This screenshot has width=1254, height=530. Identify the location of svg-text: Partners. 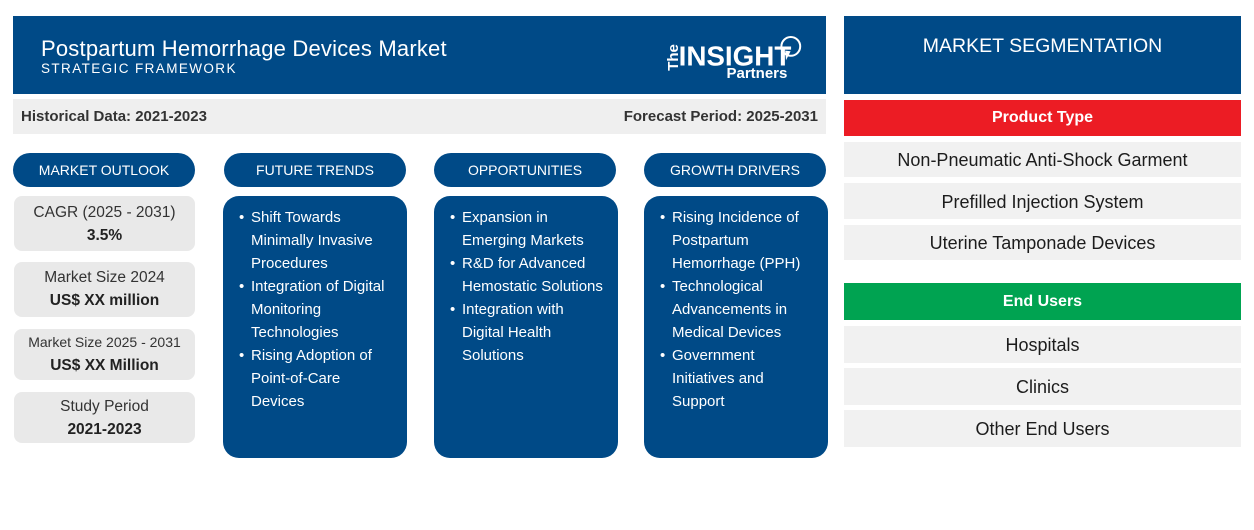
(757, 73).